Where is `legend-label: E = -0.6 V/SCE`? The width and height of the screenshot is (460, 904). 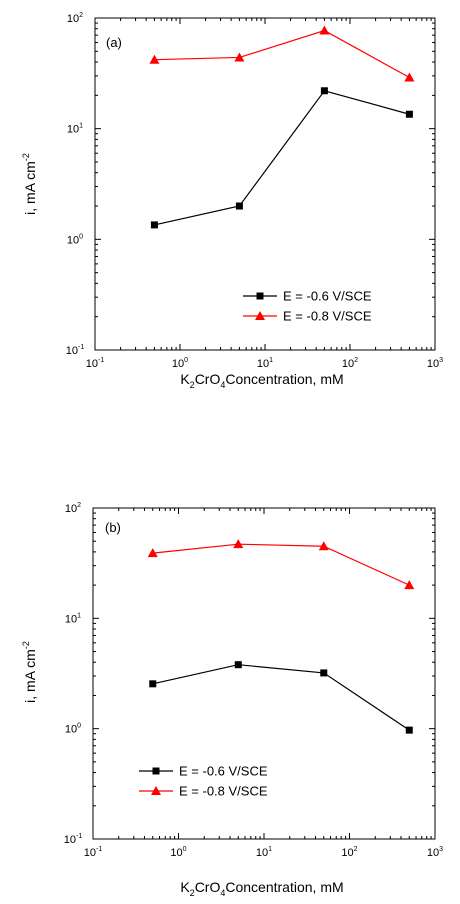 legend-label: E = -0.6 V/SCE is located at coordinates (327, 296).